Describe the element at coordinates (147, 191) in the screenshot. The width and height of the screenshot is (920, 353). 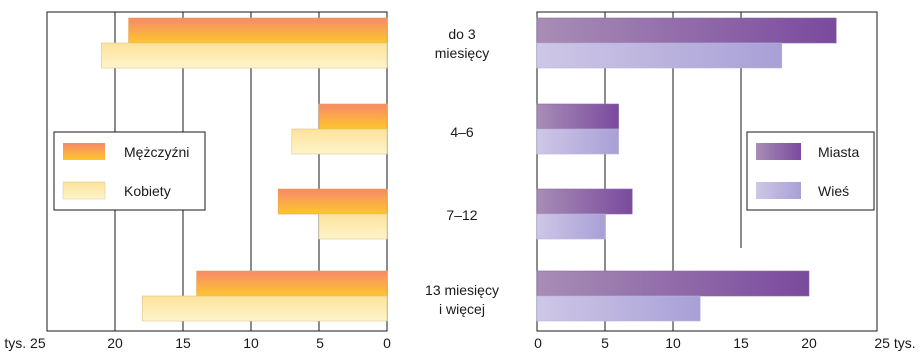
I see `legend-label-women: Kobiety` at that location.